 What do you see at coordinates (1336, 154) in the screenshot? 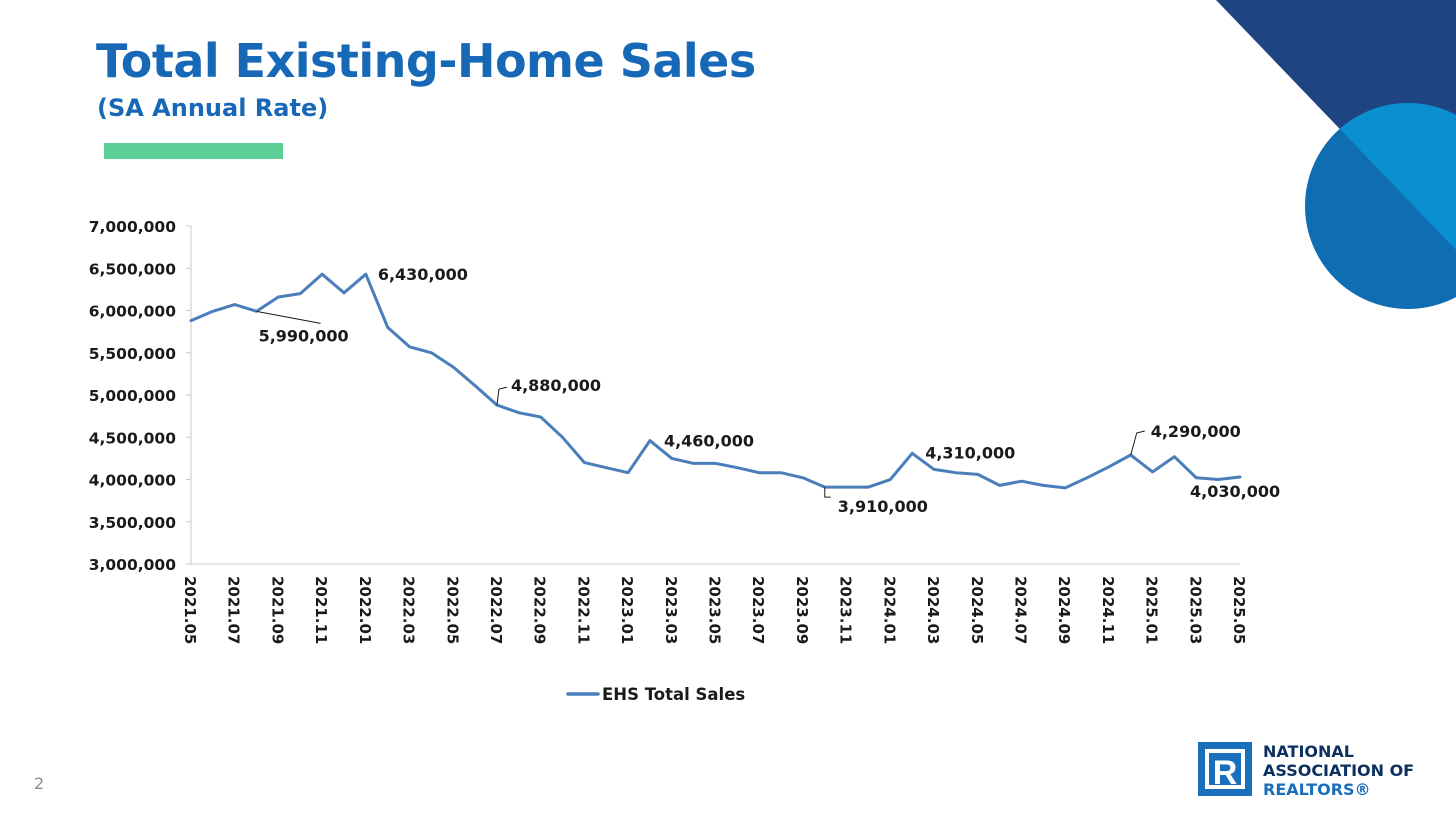
I see `corner-decoration` at bounding box center [1336, 154].